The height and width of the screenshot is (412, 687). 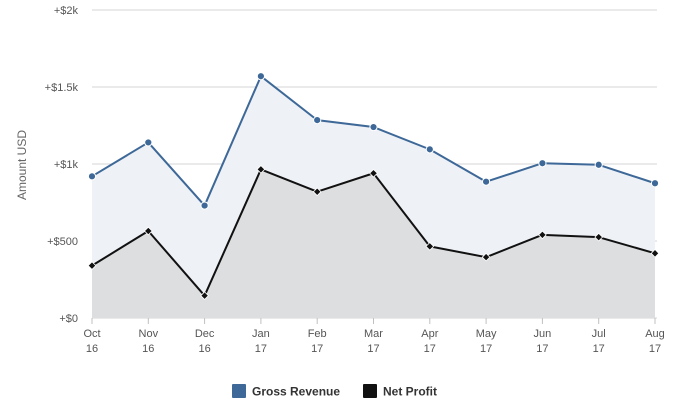 What do you see at coordinates (296, 392) in the screenshot?
I see `legend-label: Gross Revenue` at bounding box center [296, 392].